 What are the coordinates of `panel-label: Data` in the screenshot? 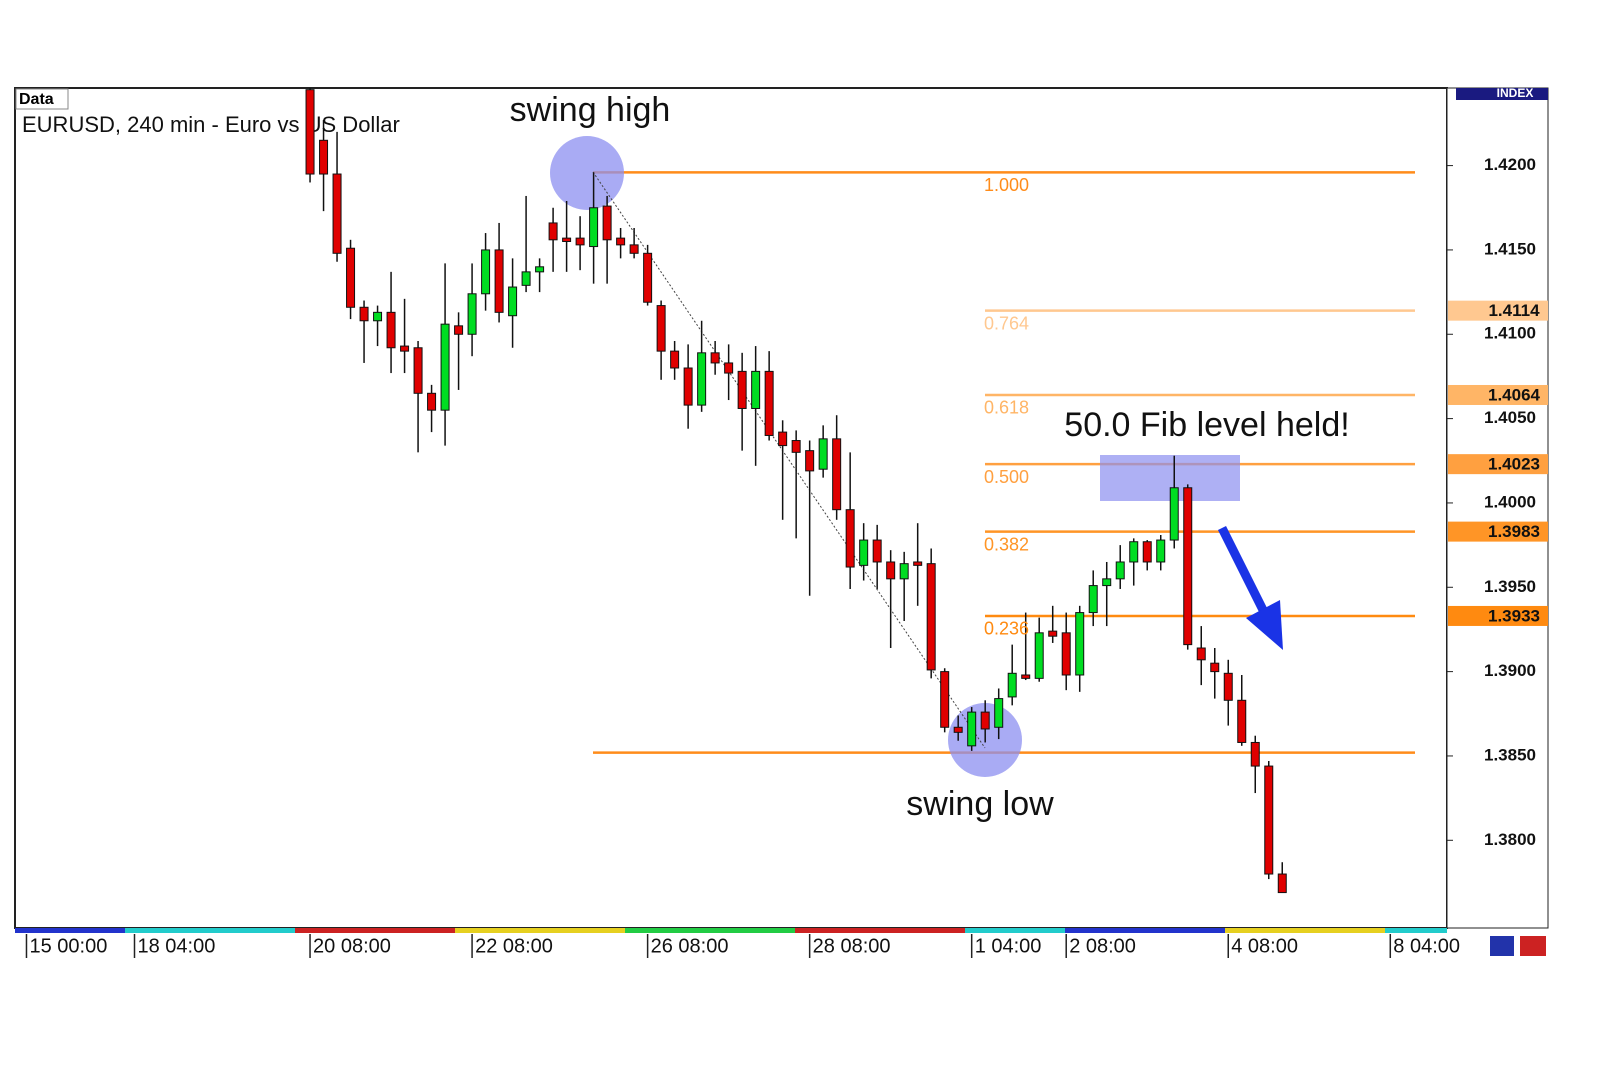 It's located at (36, 99).